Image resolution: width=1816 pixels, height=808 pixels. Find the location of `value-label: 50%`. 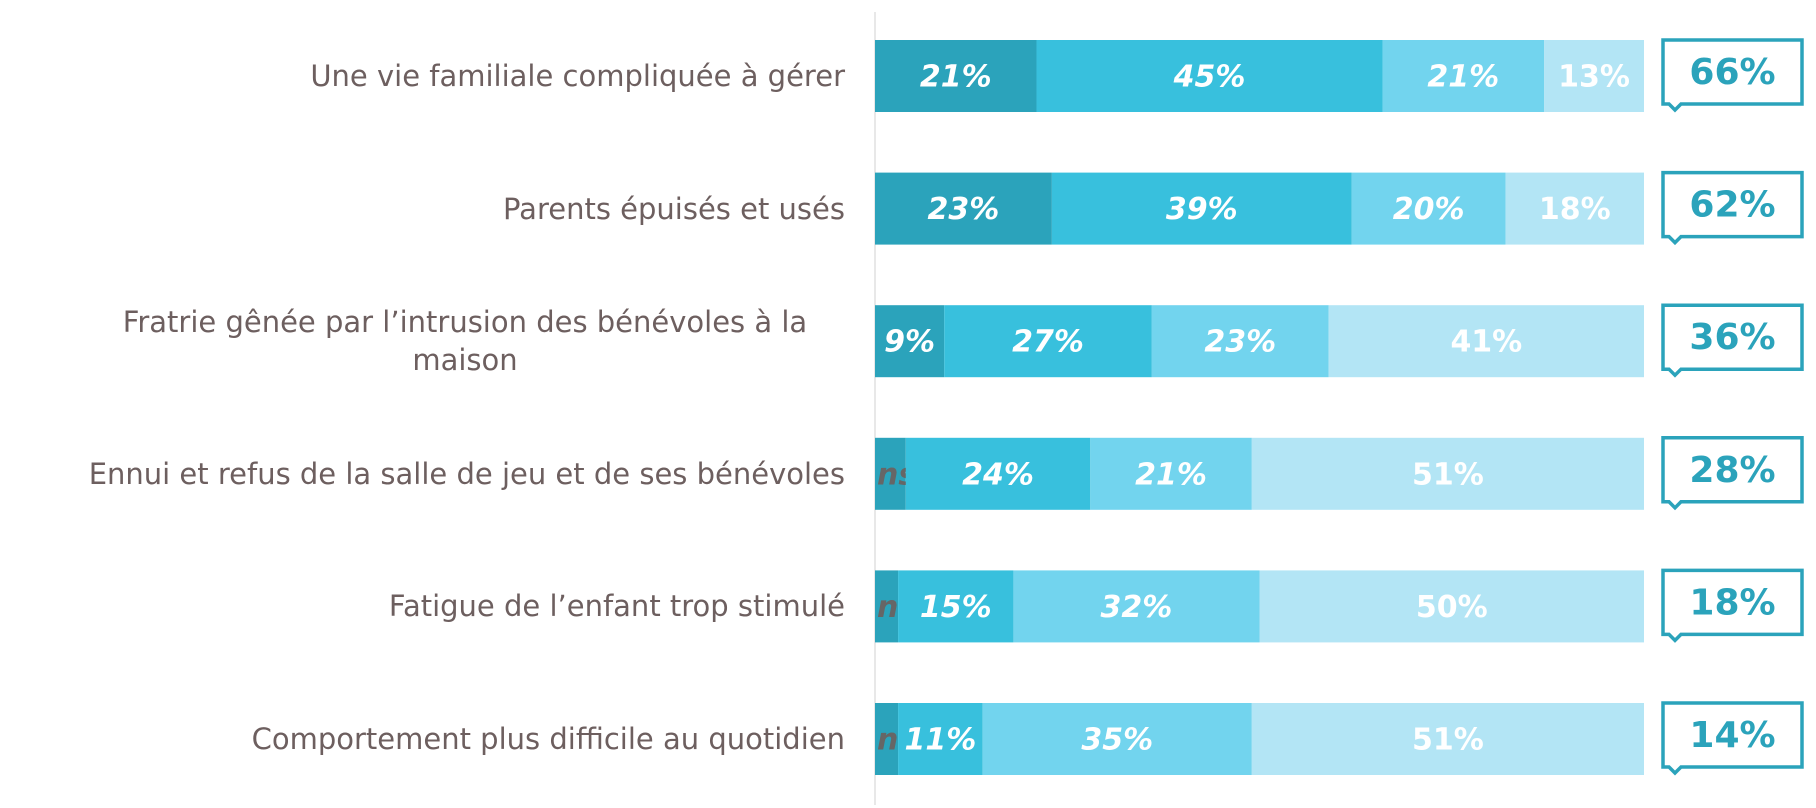

value-label: 50% is located at coordinates (1452, 607).